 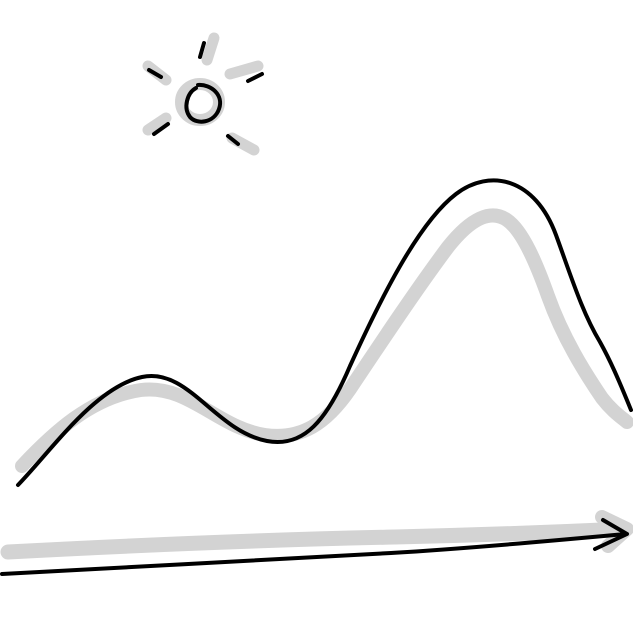 What do you see at coordinates (161, 129) in the screenshot?
I see `sun-ray-bottom-left` at bounding box center [161, 129].